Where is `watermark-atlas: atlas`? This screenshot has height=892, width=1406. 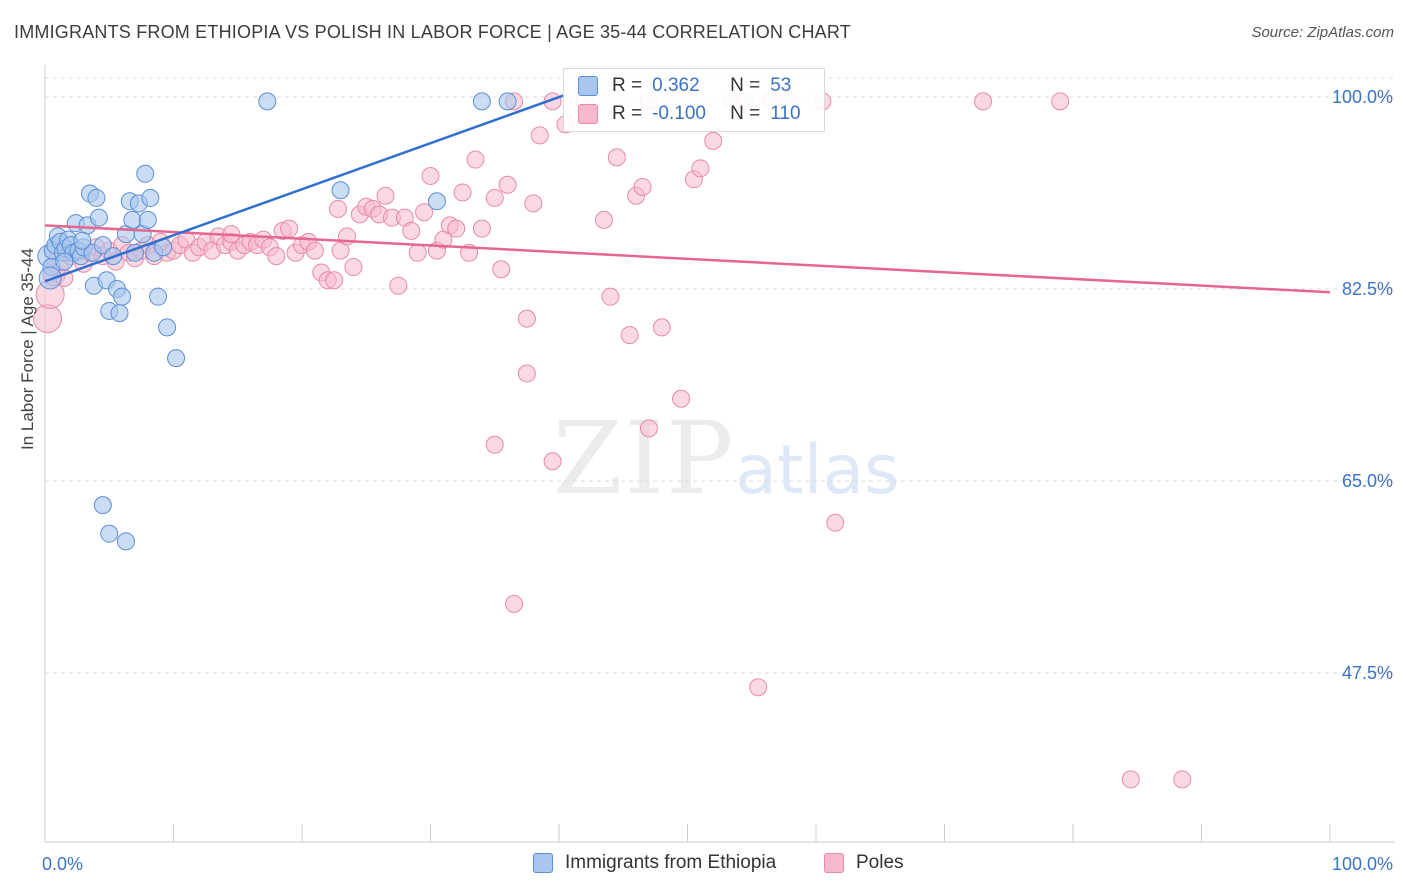 watermark-atlas: atlas is located at coordinates (817, 470).